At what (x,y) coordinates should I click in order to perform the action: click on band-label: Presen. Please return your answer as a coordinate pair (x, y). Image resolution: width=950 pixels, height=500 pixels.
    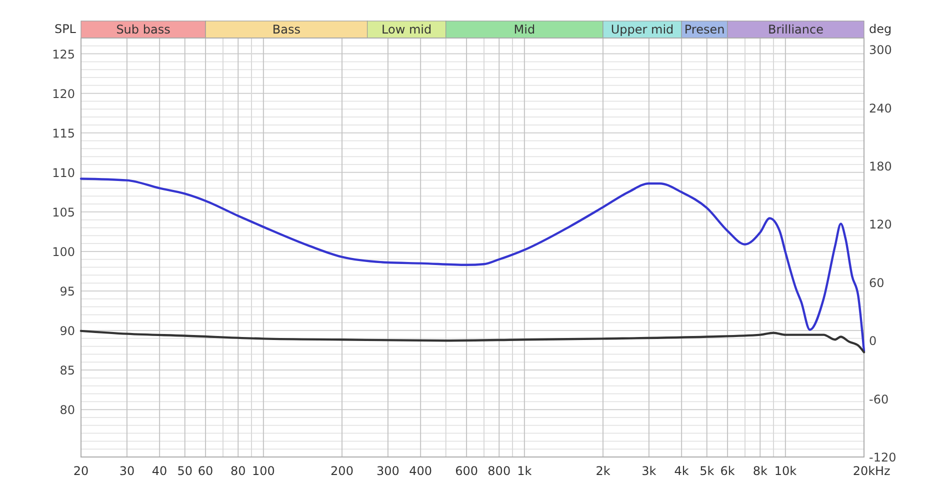
    Looking at the image, I should click on (704, 29).